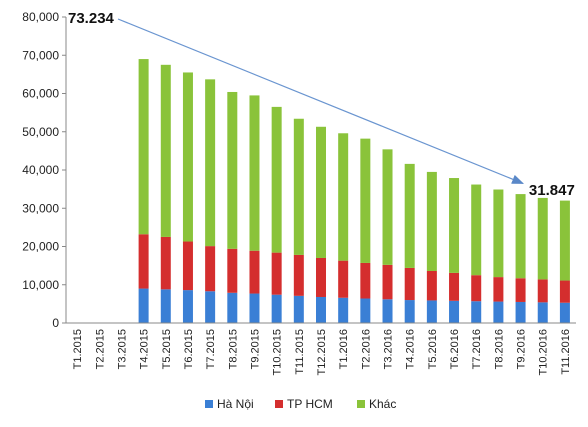 This screenshot has height=427, width=588. I want to click on legend: Hà Nội TP HCM Khác, so click(300, 404).